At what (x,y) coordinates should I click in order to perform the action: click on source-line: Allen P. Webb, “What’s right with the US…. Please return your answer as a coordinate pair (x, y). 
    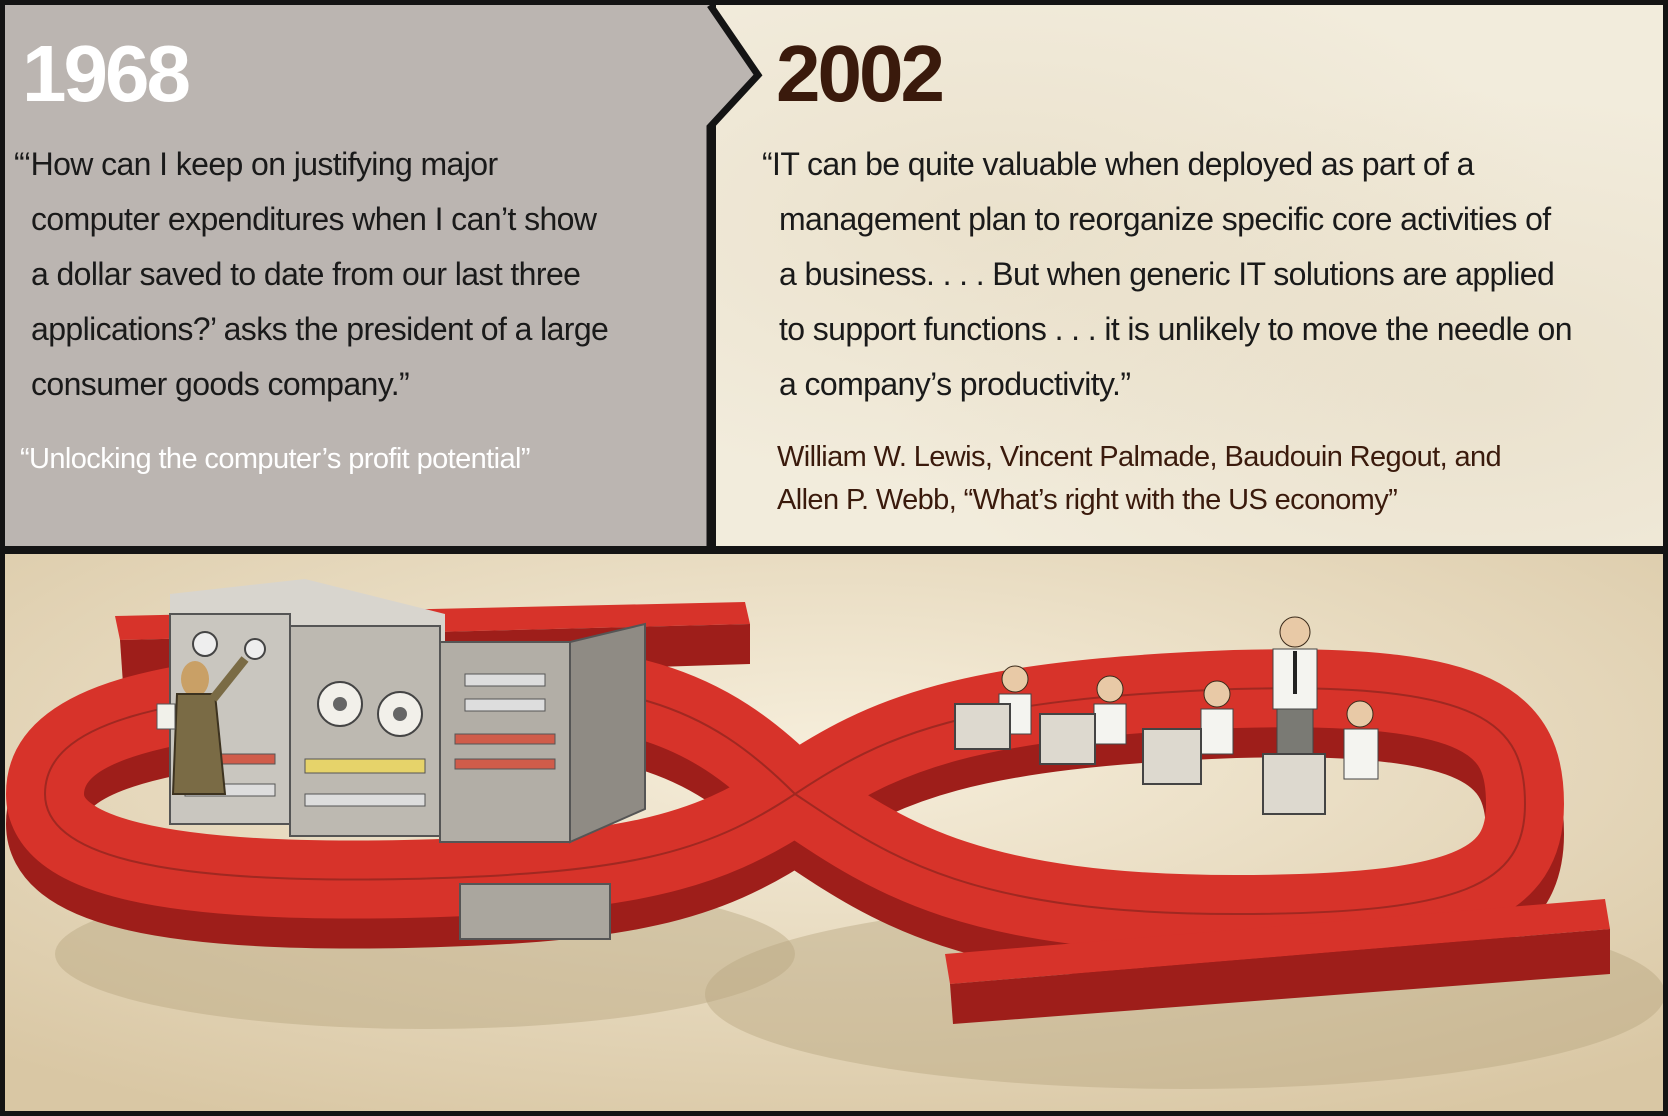
    Looking at the image, I should click on (1087, 500).